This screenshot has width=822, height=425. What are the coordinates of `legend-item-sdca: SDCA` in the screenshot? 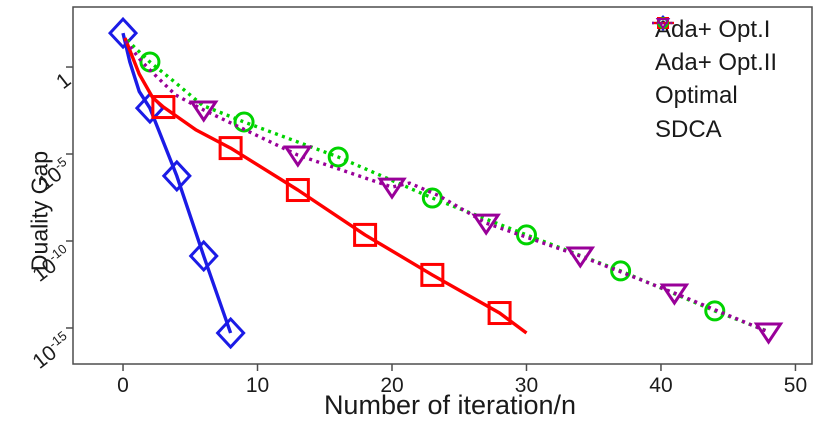 It's located at (714, 82).